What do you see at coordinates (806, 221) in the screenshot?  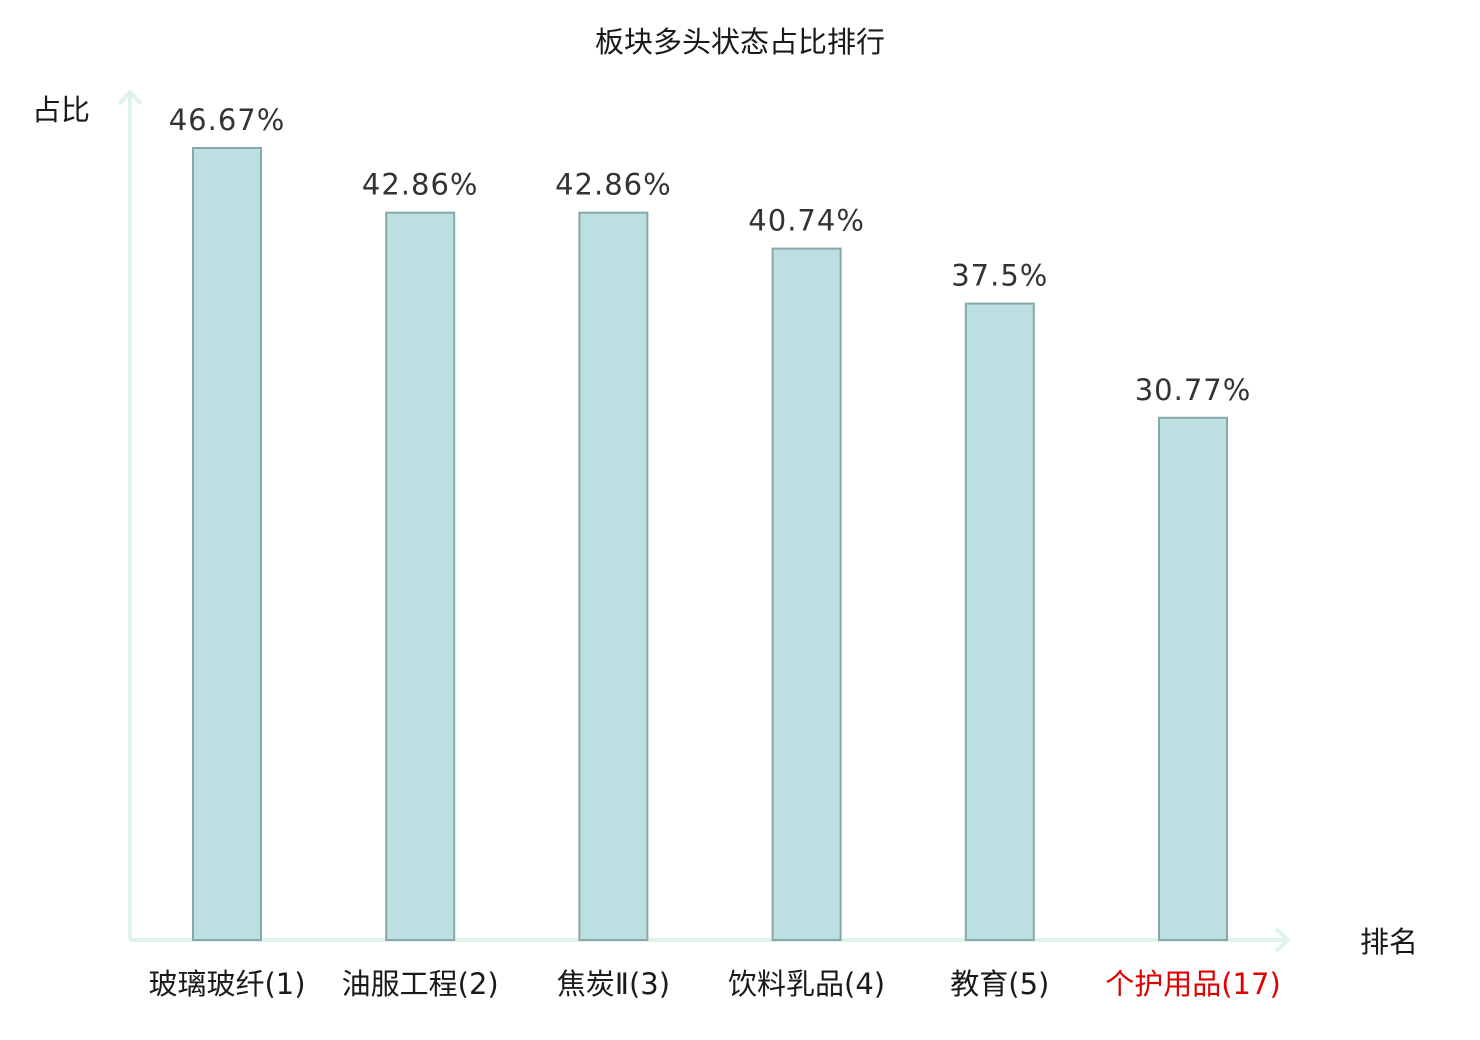 I see `value-label-4: 40.74%` at bounding box center [806, 221].